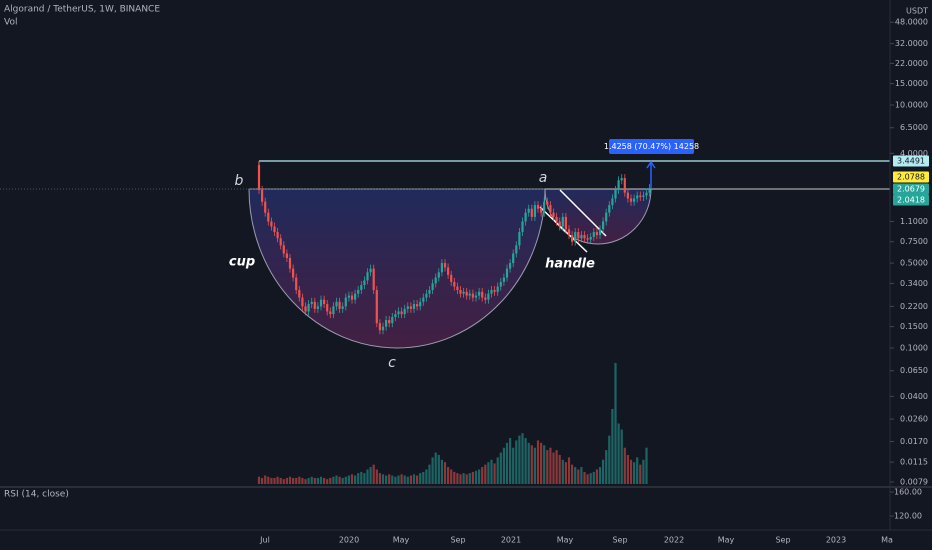 The image size is (932, 550). What do you see at coordinates (36, 495) in the screenshot?
I see `rsi-legend: RSI (14, close)` at bounding box center [36, 495].